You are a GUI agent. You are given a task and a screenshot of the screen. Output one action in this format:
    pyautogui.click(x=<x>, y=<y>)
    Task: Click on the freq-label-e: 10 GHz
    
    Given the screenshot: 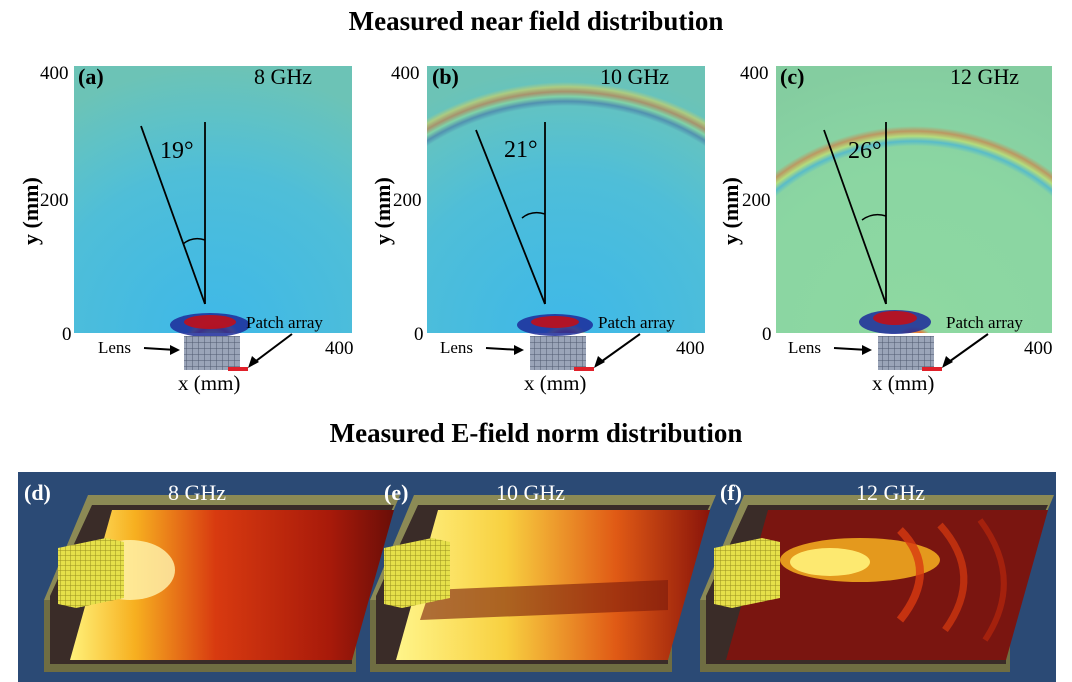 What is the action you would take?
    pyautogui.click(x=530, y=492)
    